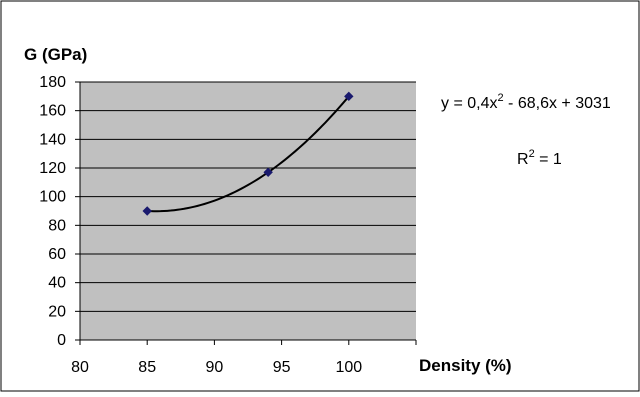 The image size is (640, 397). Describe the element at coordinates (57, 283) in the screenshot. I see `y-tick-label: 40` at that location.